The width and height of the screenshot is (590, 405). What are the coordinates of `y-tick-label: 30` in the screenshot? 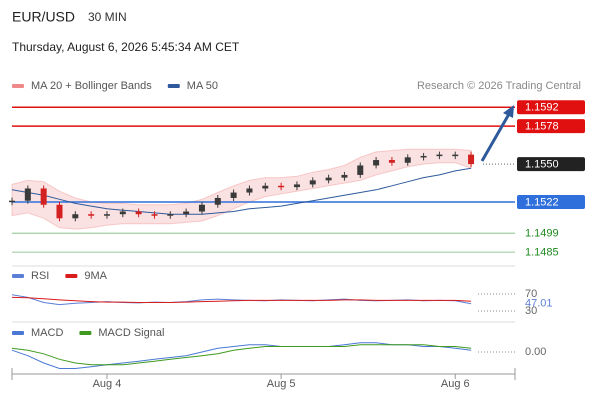 It's located at (531, 311).